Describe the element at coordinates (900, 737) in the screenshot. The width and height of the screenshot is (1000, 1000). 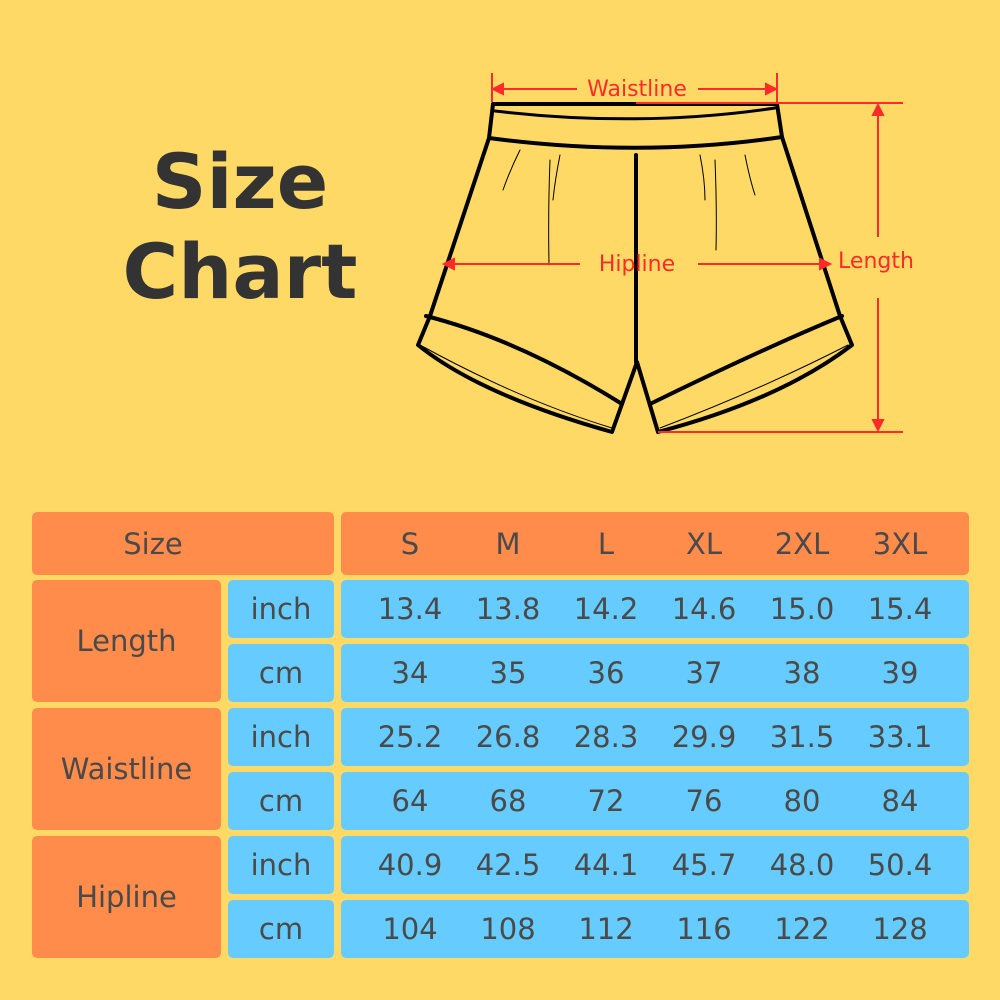
I see `value-cell: 33.1` at that location.